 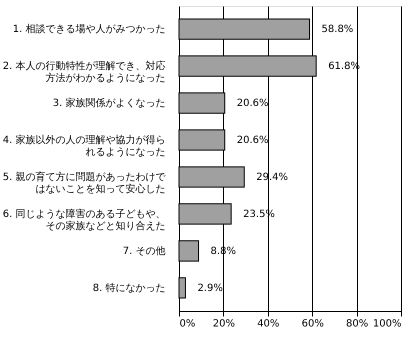 I want to click on x-tick-label: 40%, so click(x=268, y=324).